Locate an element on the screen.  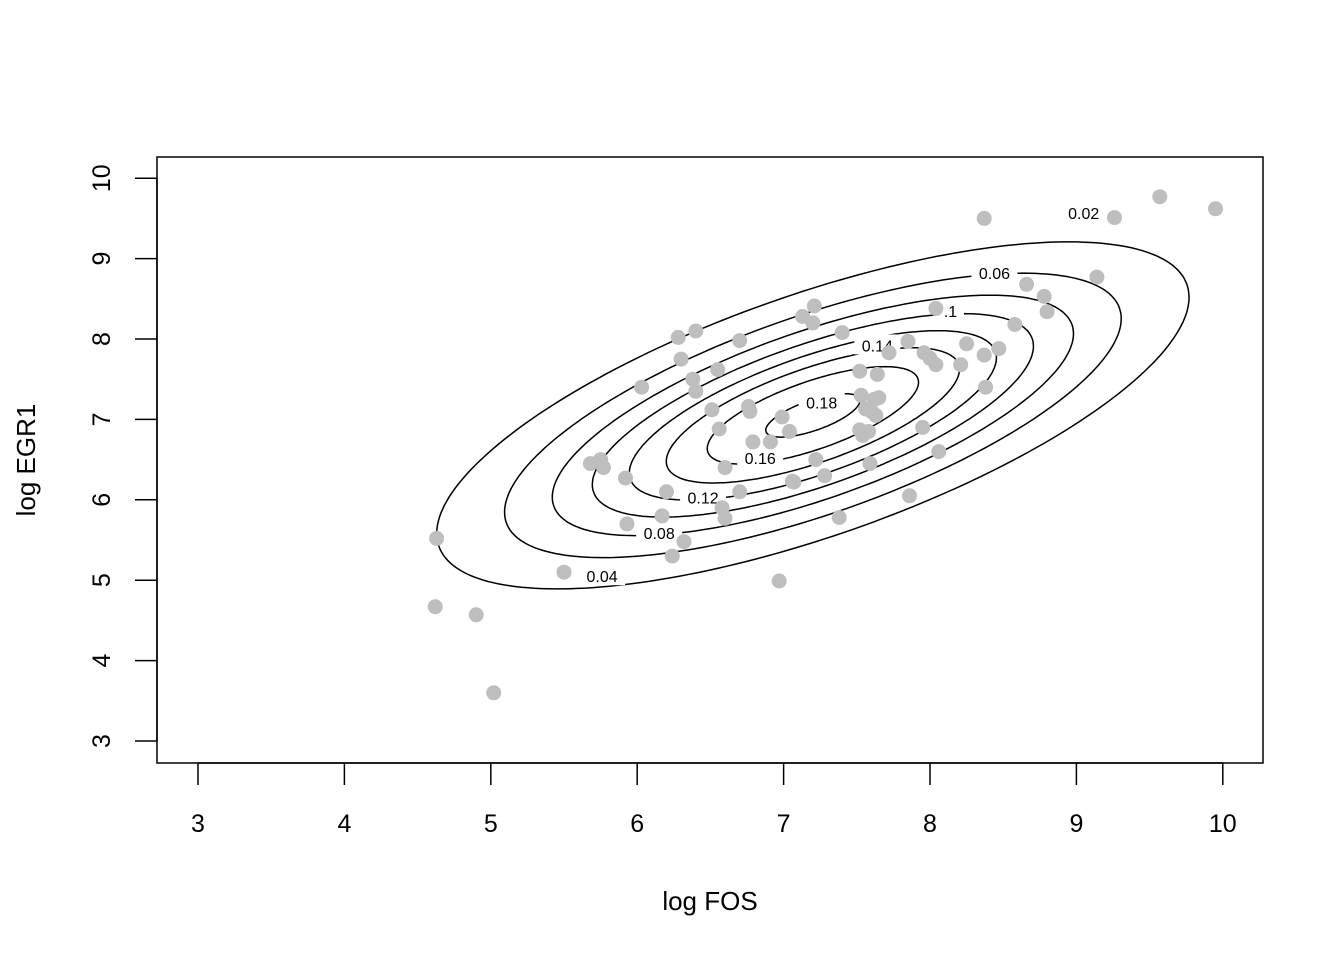
contour-label-text: 0.02 is located at coordinates (1083, 214).